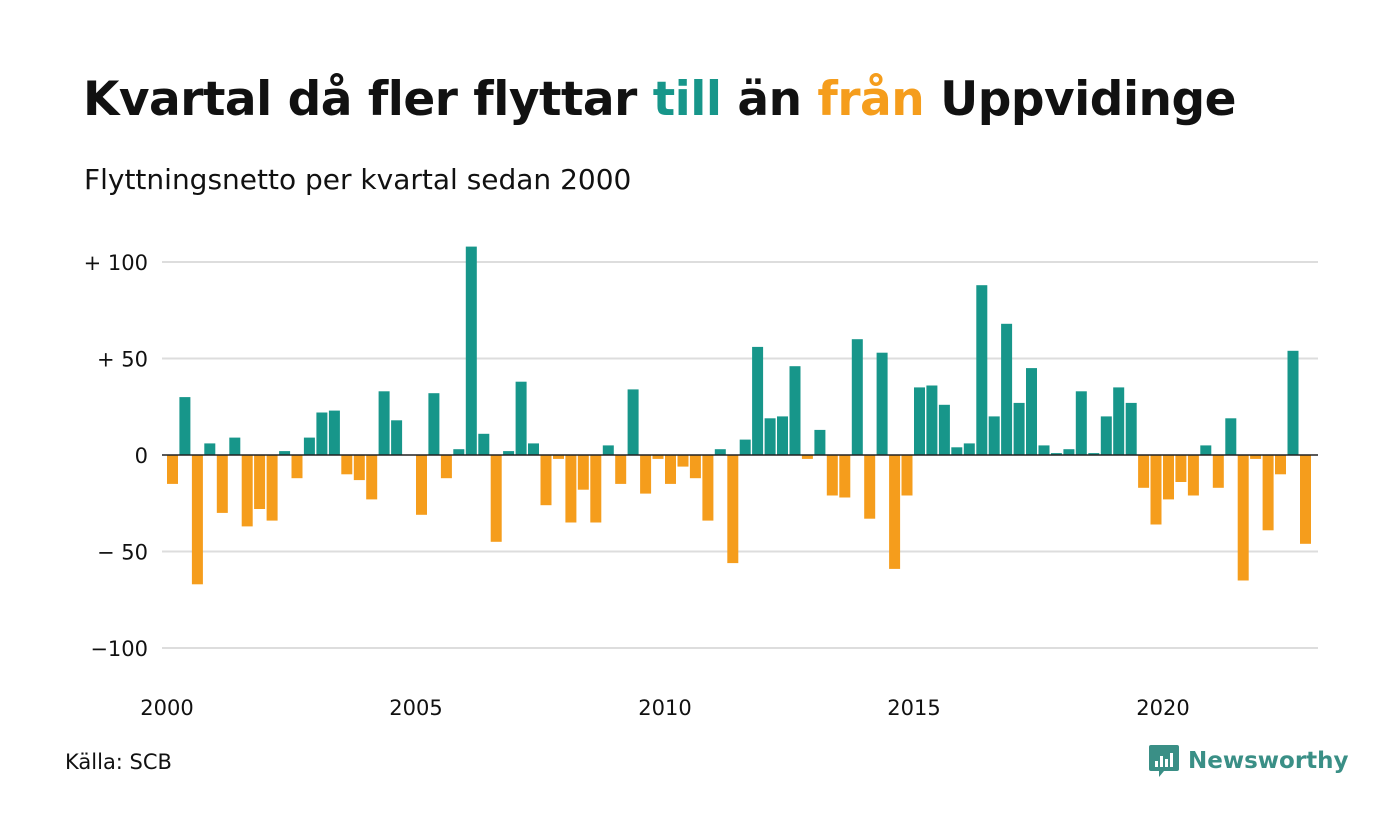 The width and height of the screenshot is (1400, 840). Describe the element at coordinates (119, 649) in the screenshot. I see `y-tick-label: −100` at that location.